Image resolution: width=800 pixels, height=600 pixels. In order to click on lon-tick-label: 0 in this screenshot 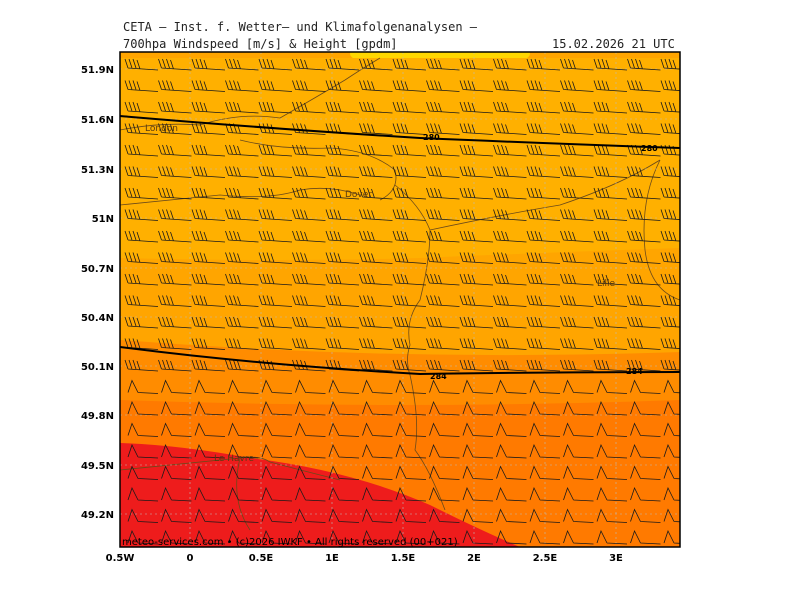, I will do `click(190, 558)`.